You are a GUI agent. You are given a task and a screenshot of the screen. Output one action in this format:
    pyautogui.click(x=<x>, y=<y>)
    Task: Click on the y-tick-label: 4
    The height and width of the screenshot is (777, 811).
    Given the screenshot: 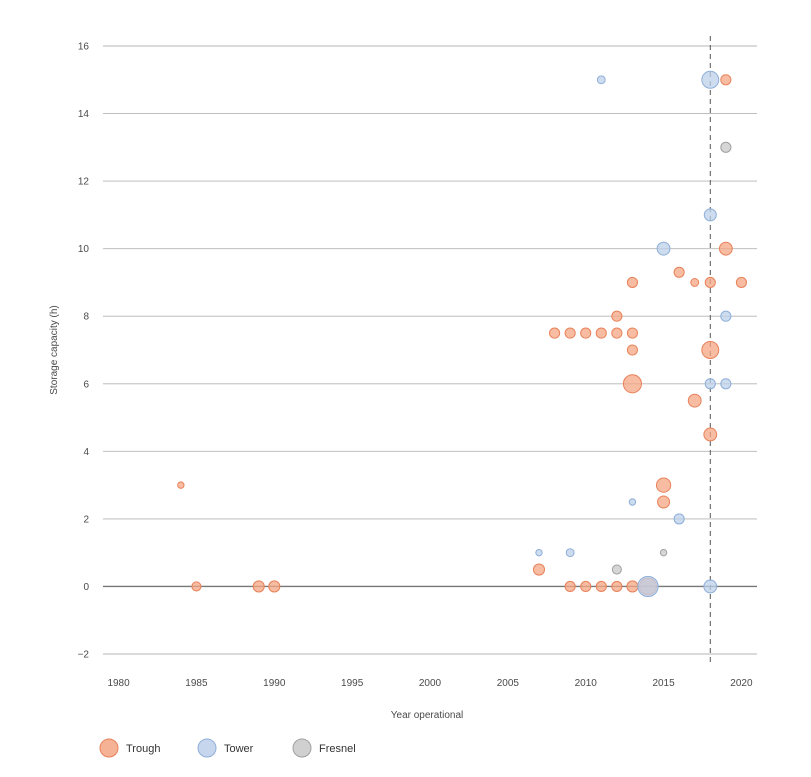 What is the action you would take?
    pyautogui.click(x=86, y=452)
    